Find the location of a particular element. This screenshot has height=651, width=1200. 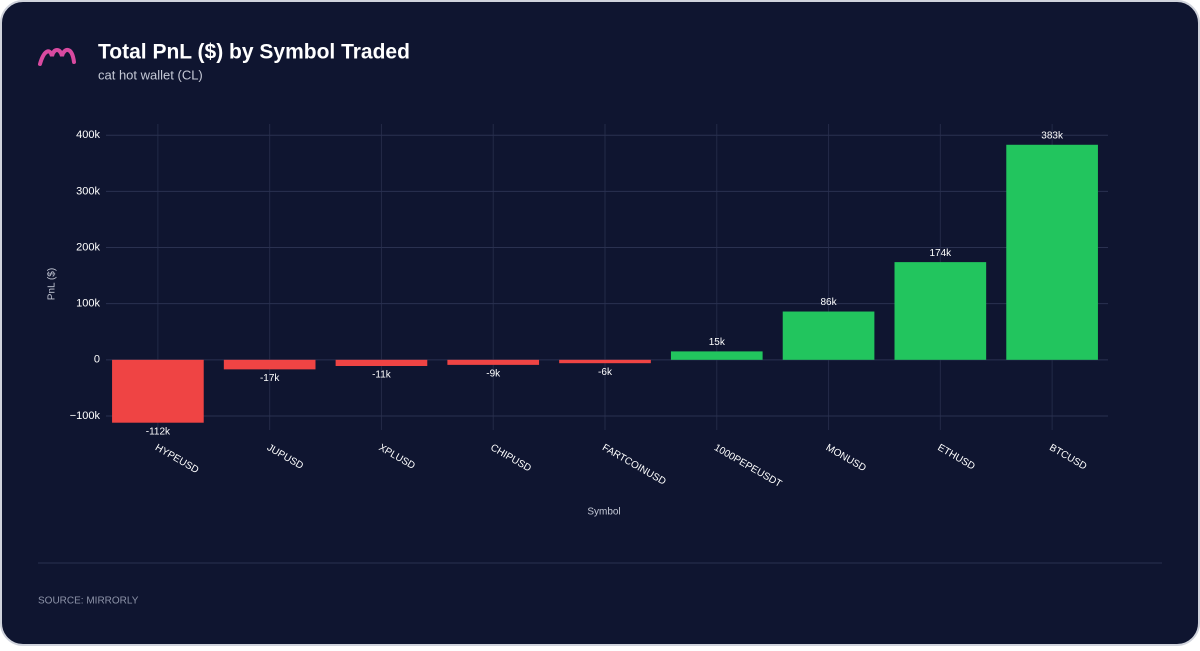

value-label: 86k is located at coordinates (828, 302).